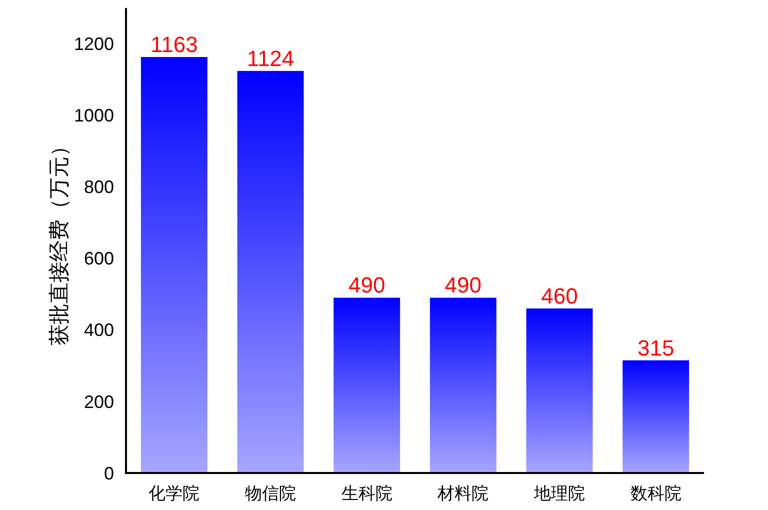 The image size is (768, 510). I want to click on y-tick-label: 1000, so click(94, 116).